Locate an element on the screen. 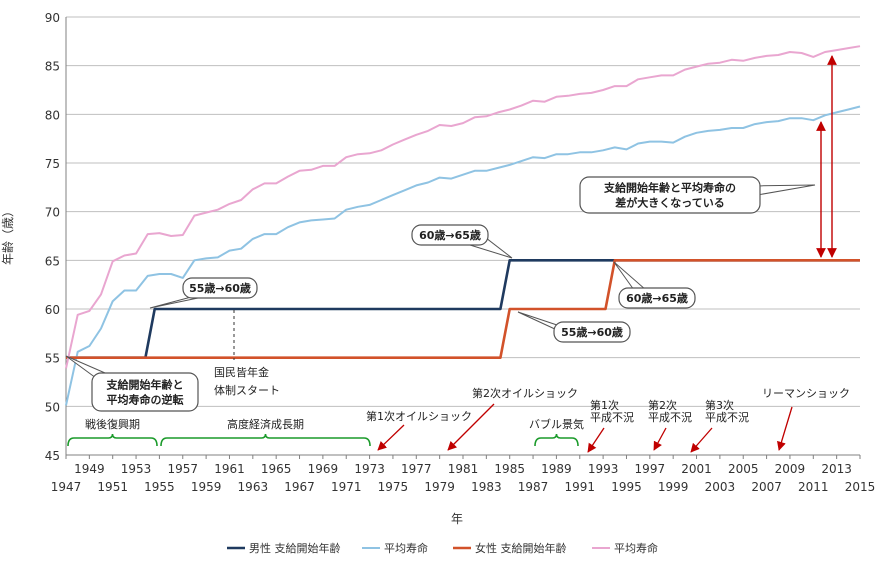 This screenshot has height=567, width=894. y-tick-label: 70 is located at coordinates (52, 213).